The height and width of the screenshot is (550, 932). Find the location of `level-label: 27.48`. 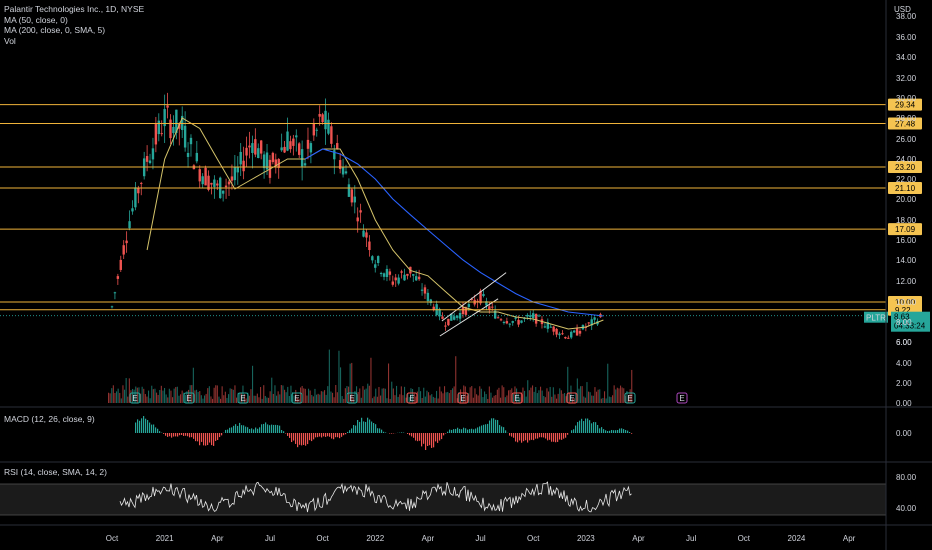

level-label: 27.48 is located at coordinates (905, 123).